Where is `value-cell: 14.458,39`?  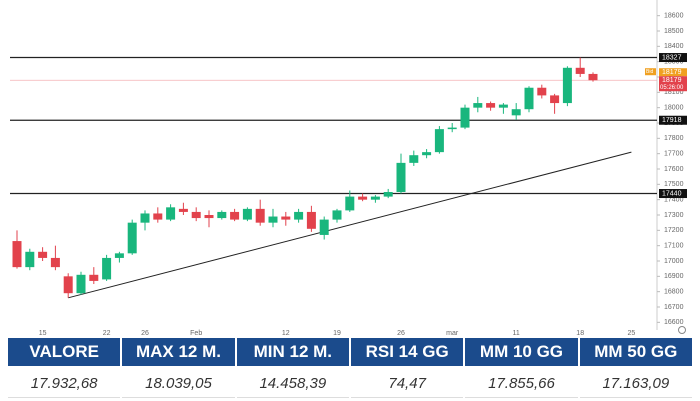 value-cell: 14.458,39 is located at coordinates (292, 383).